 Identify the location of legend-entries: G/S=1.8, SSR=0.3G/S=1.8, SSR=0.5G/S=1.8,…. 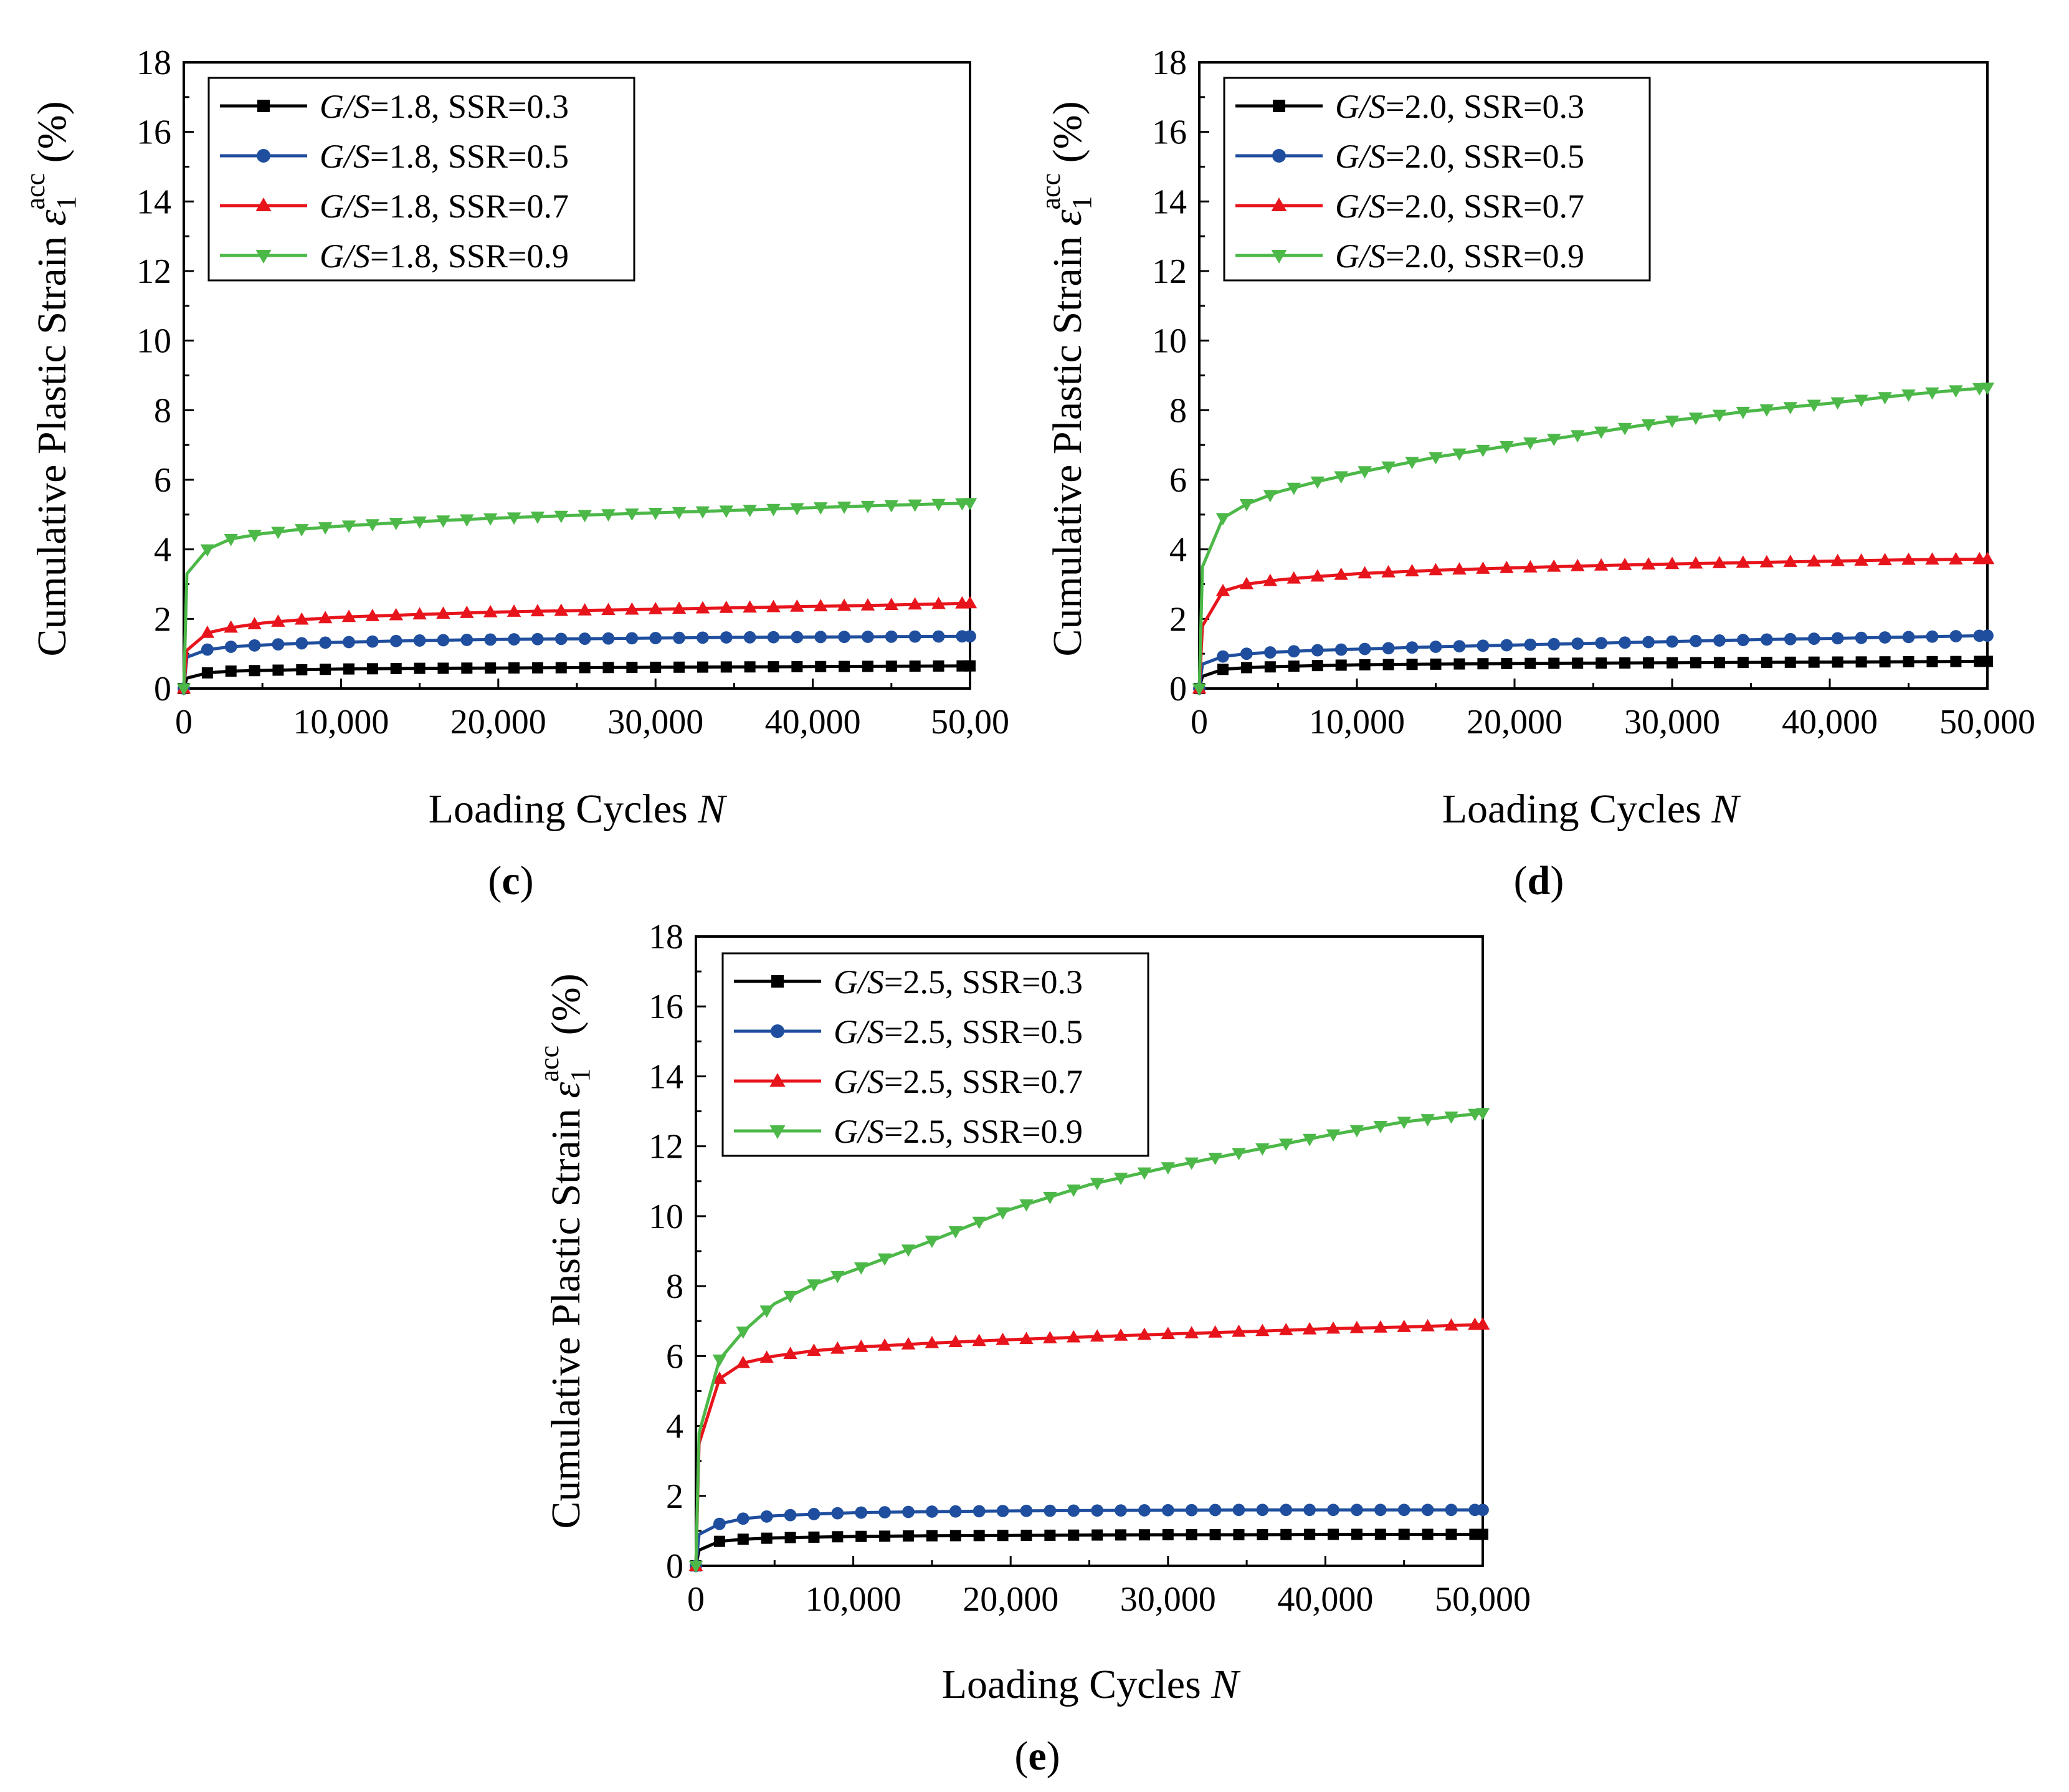
(394, 181).